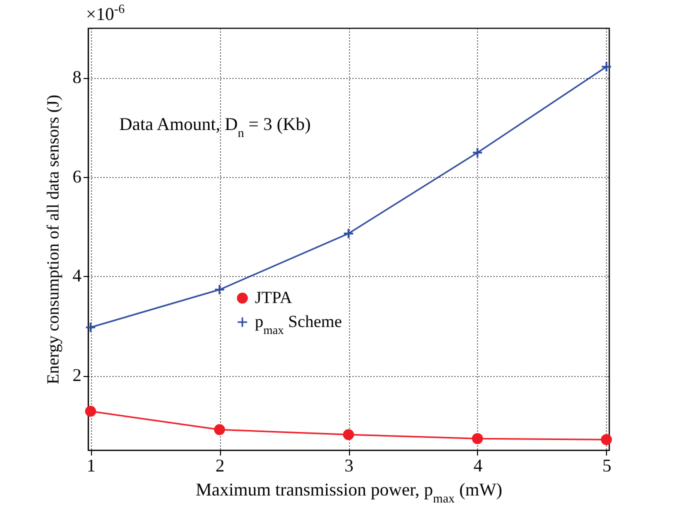 The height and width of the screenshot is (525, 678). I want to click on legend-label: p$_{max}$ Scheme, so click(298, 325).